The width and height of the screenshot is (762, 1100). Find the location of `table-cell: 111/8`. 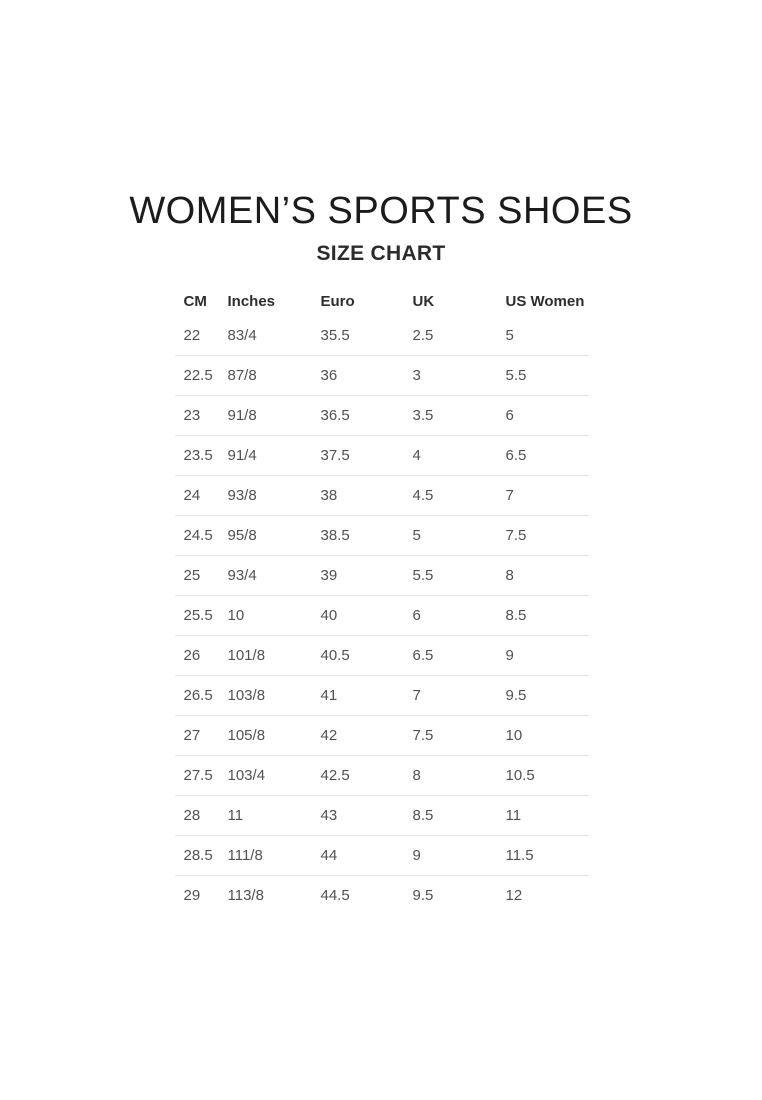

table-cell: 111/8 is located at coordinates (245, 856).